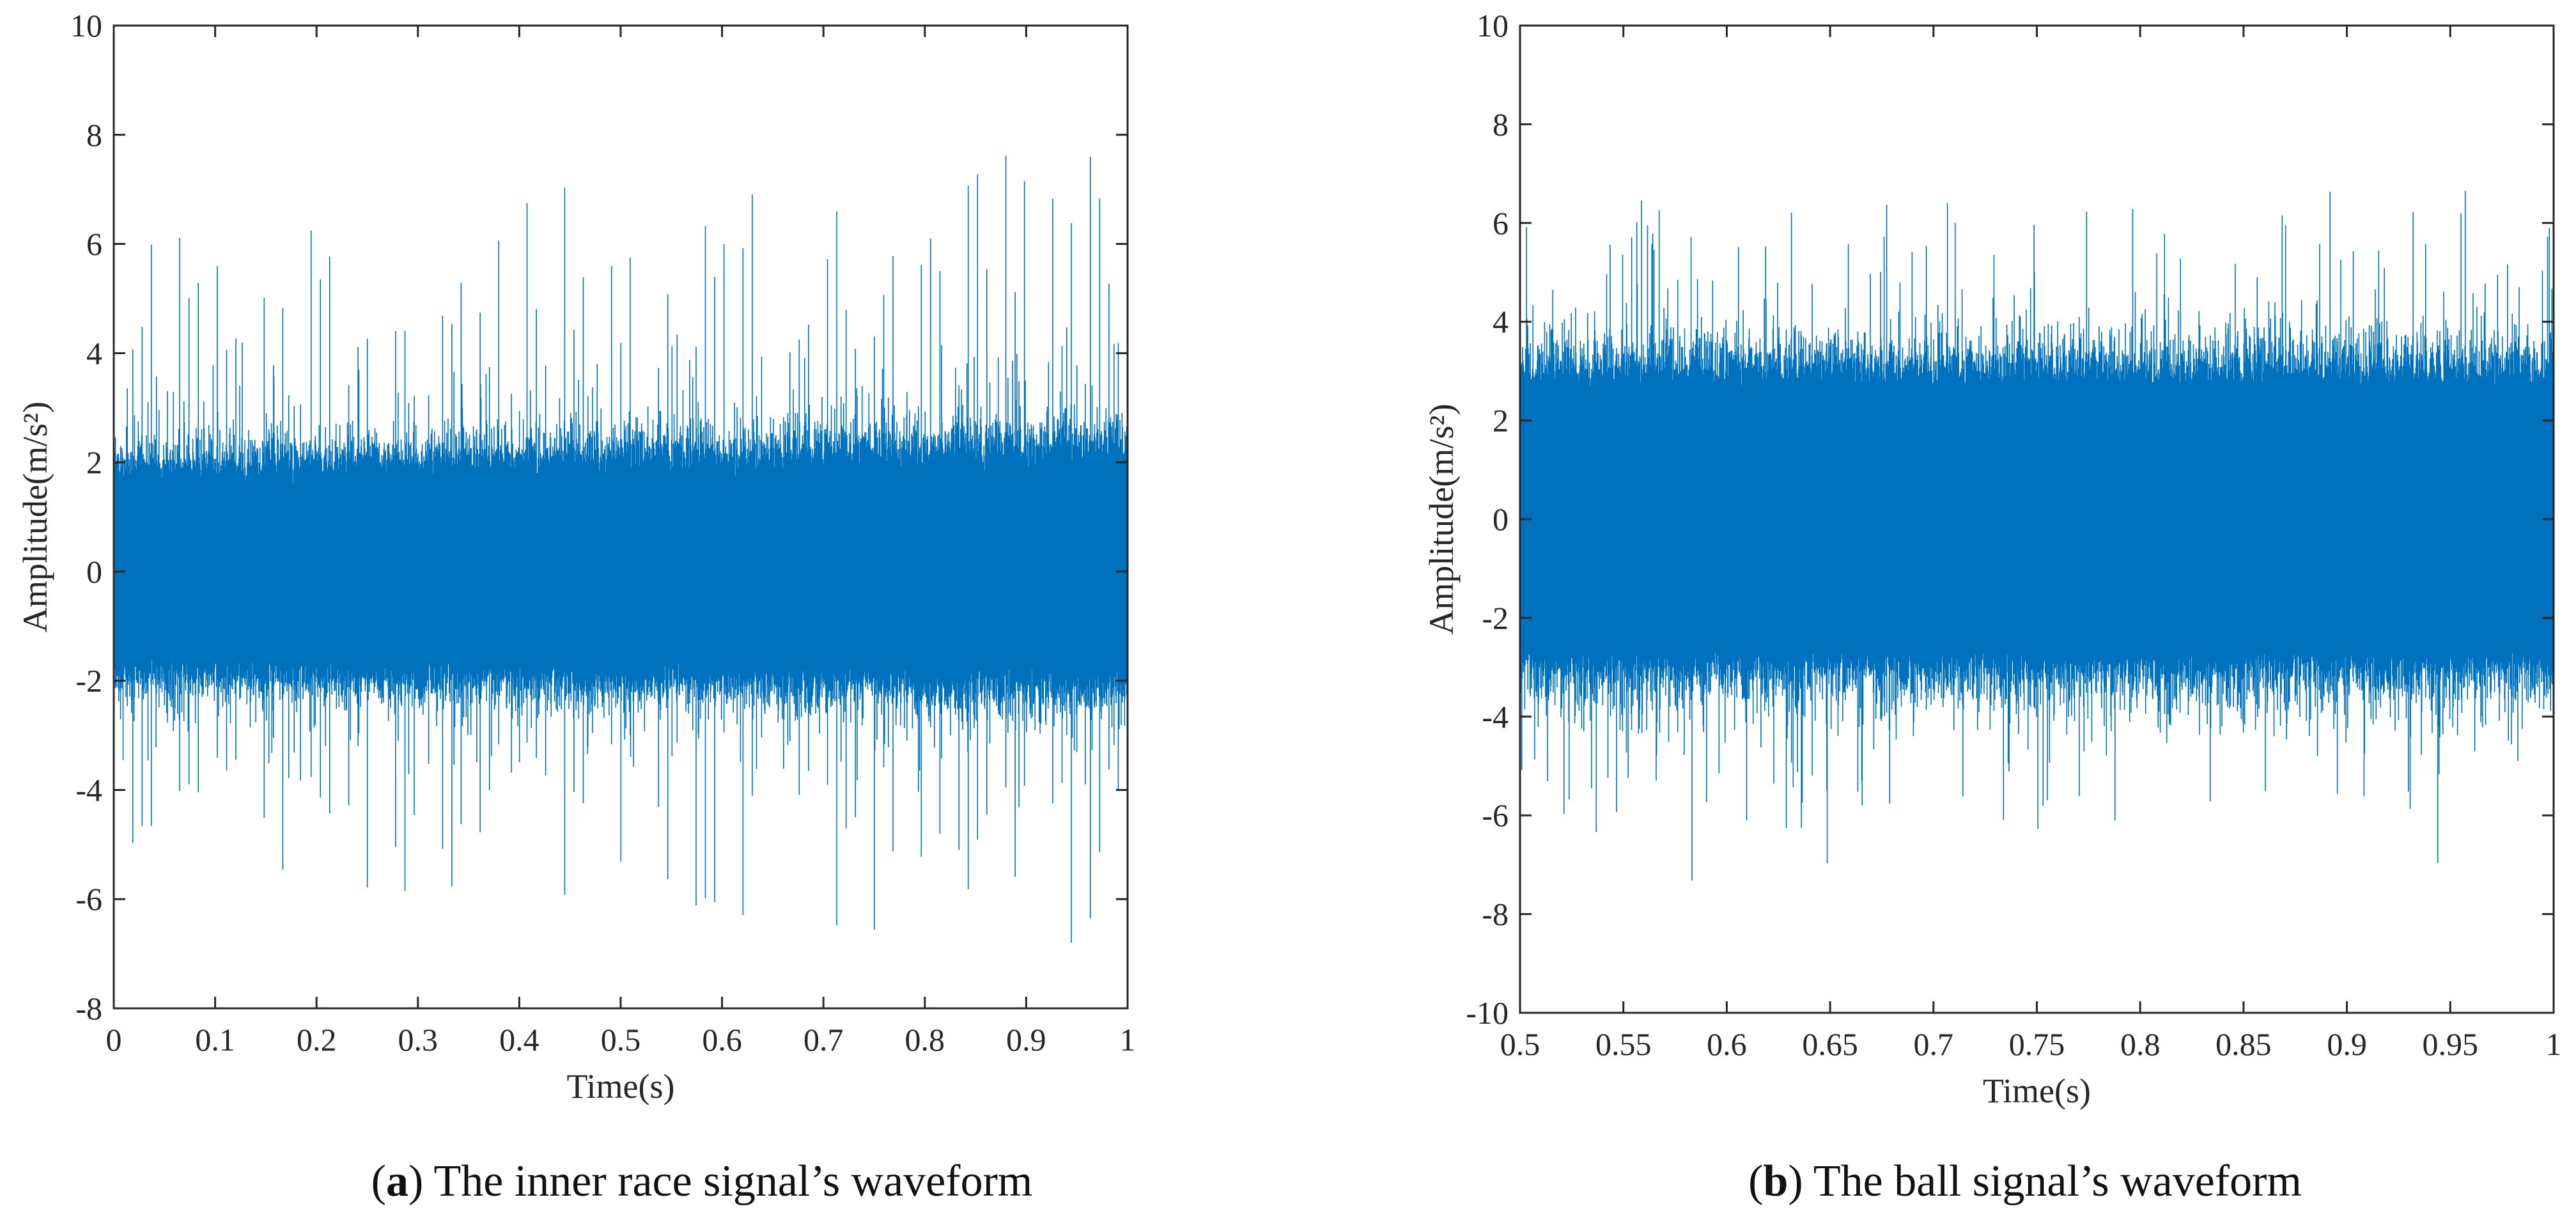 The height and width of the screenshot is (1227, 2576). I want to click on x-tick-label: 0.1, so click(215, 1040).